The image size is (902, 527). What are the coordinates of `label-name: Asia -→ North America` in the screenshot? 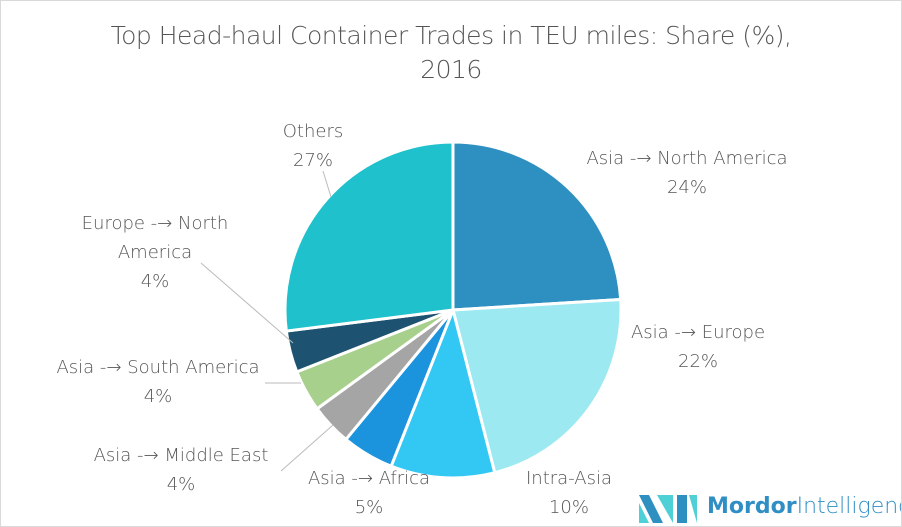 It's located at (687, 158).